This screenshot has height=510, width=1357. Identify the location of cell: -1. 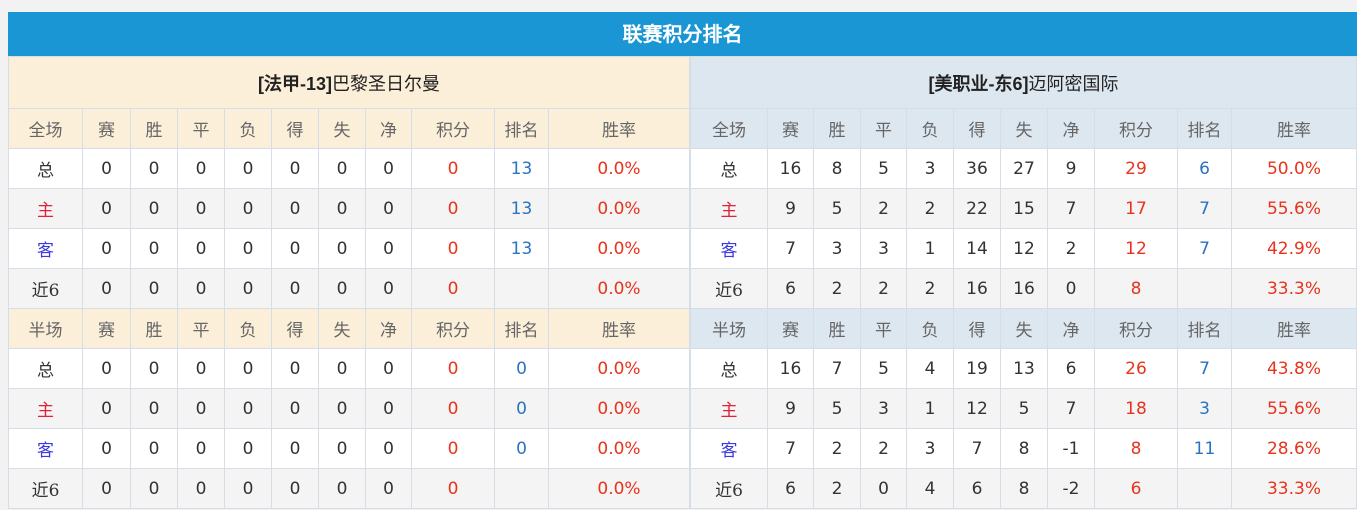
(1071, 448).